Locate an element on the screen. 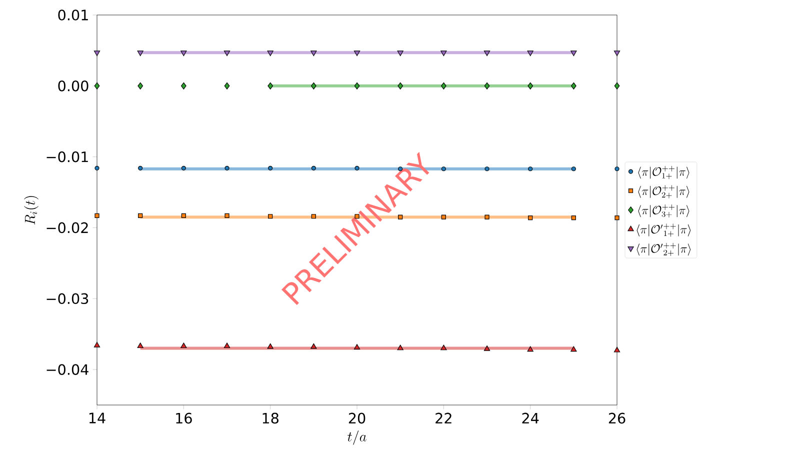 This screenshot has height=456, width=802. legend-label: $\langle\pi|\mathcal{O}_{1+}^{++}|\pi\rangle$ is located at coordinates (664, 173).